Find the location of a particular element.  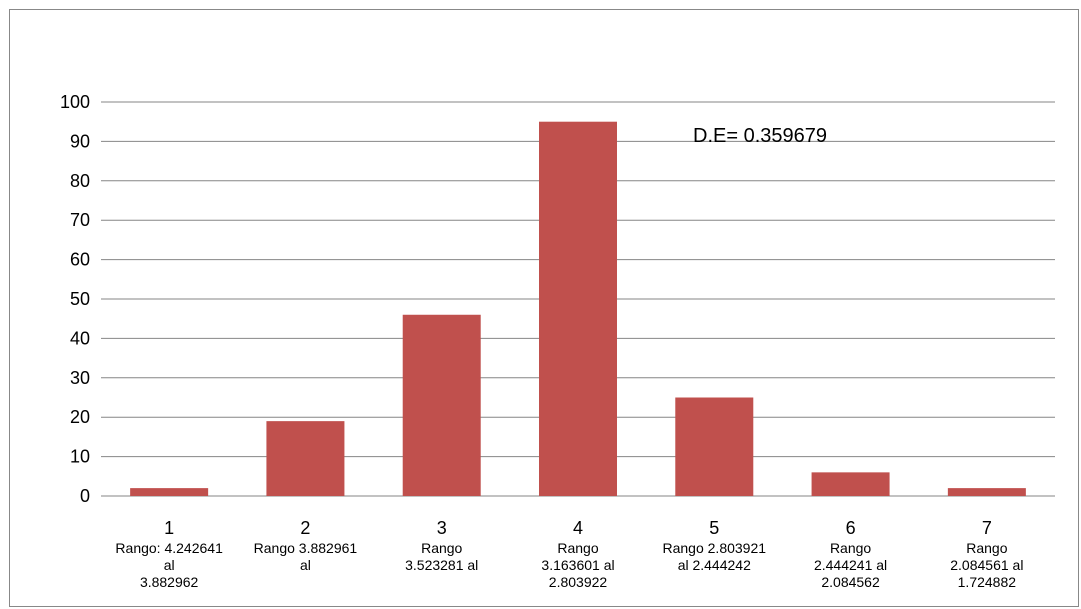

x-category-number: 1 is located at coordinates (169, 528).